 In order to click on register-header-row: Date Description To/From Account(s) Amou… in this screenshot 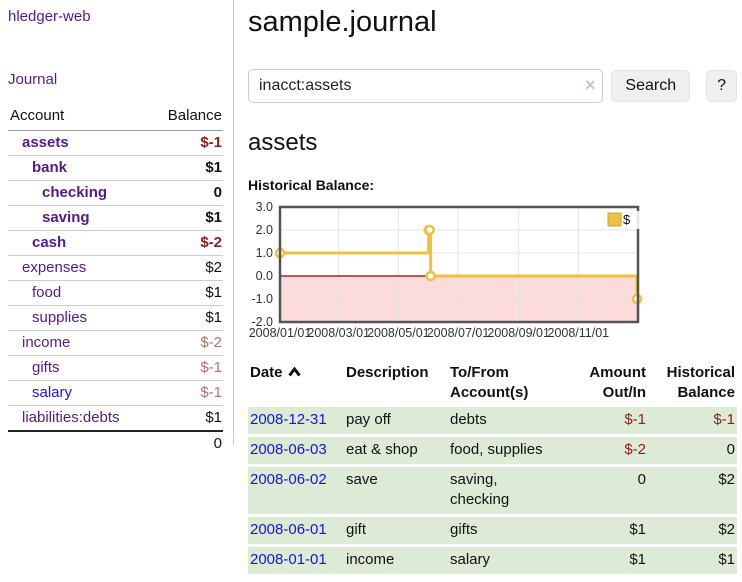, I will do `click(492, 382)`.